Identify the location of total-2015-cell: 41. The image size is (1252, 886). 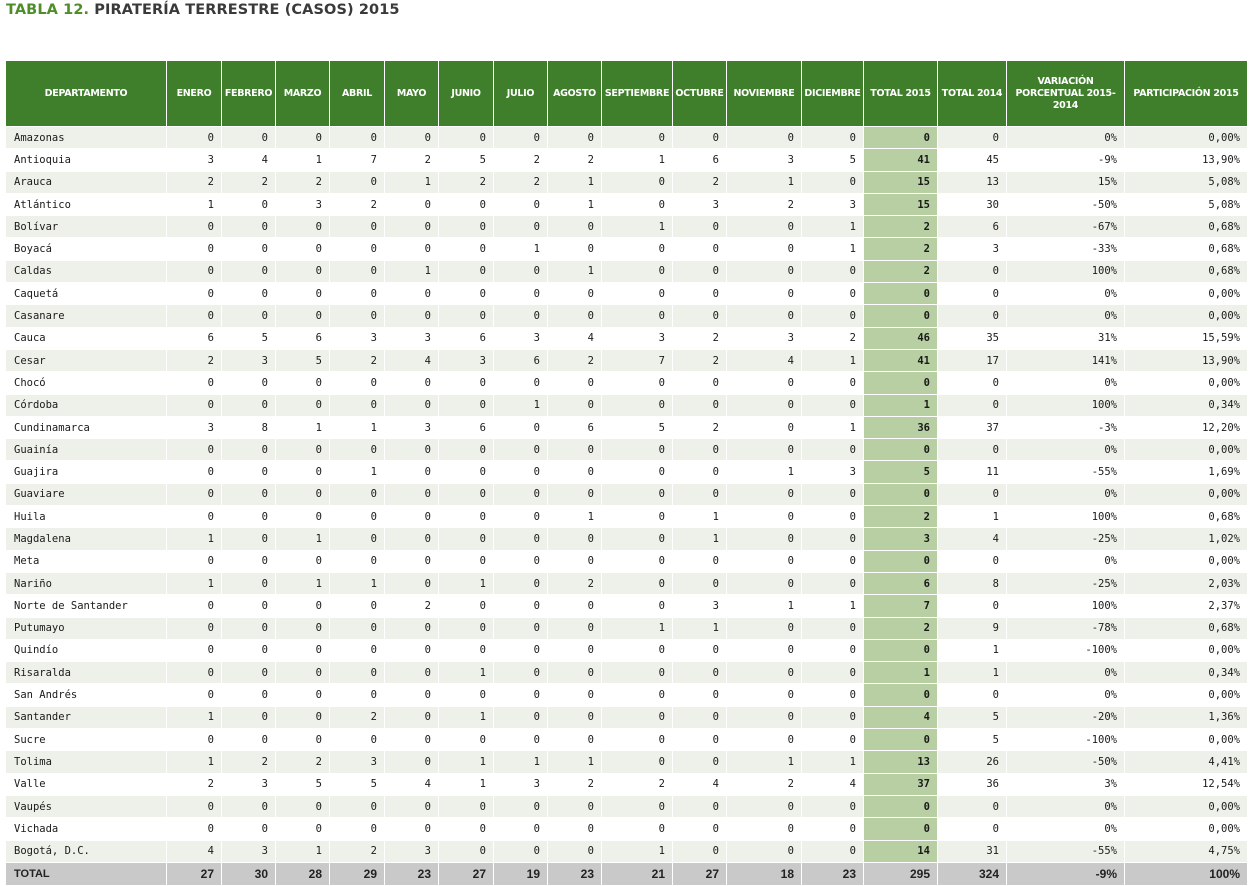
(901, 160).